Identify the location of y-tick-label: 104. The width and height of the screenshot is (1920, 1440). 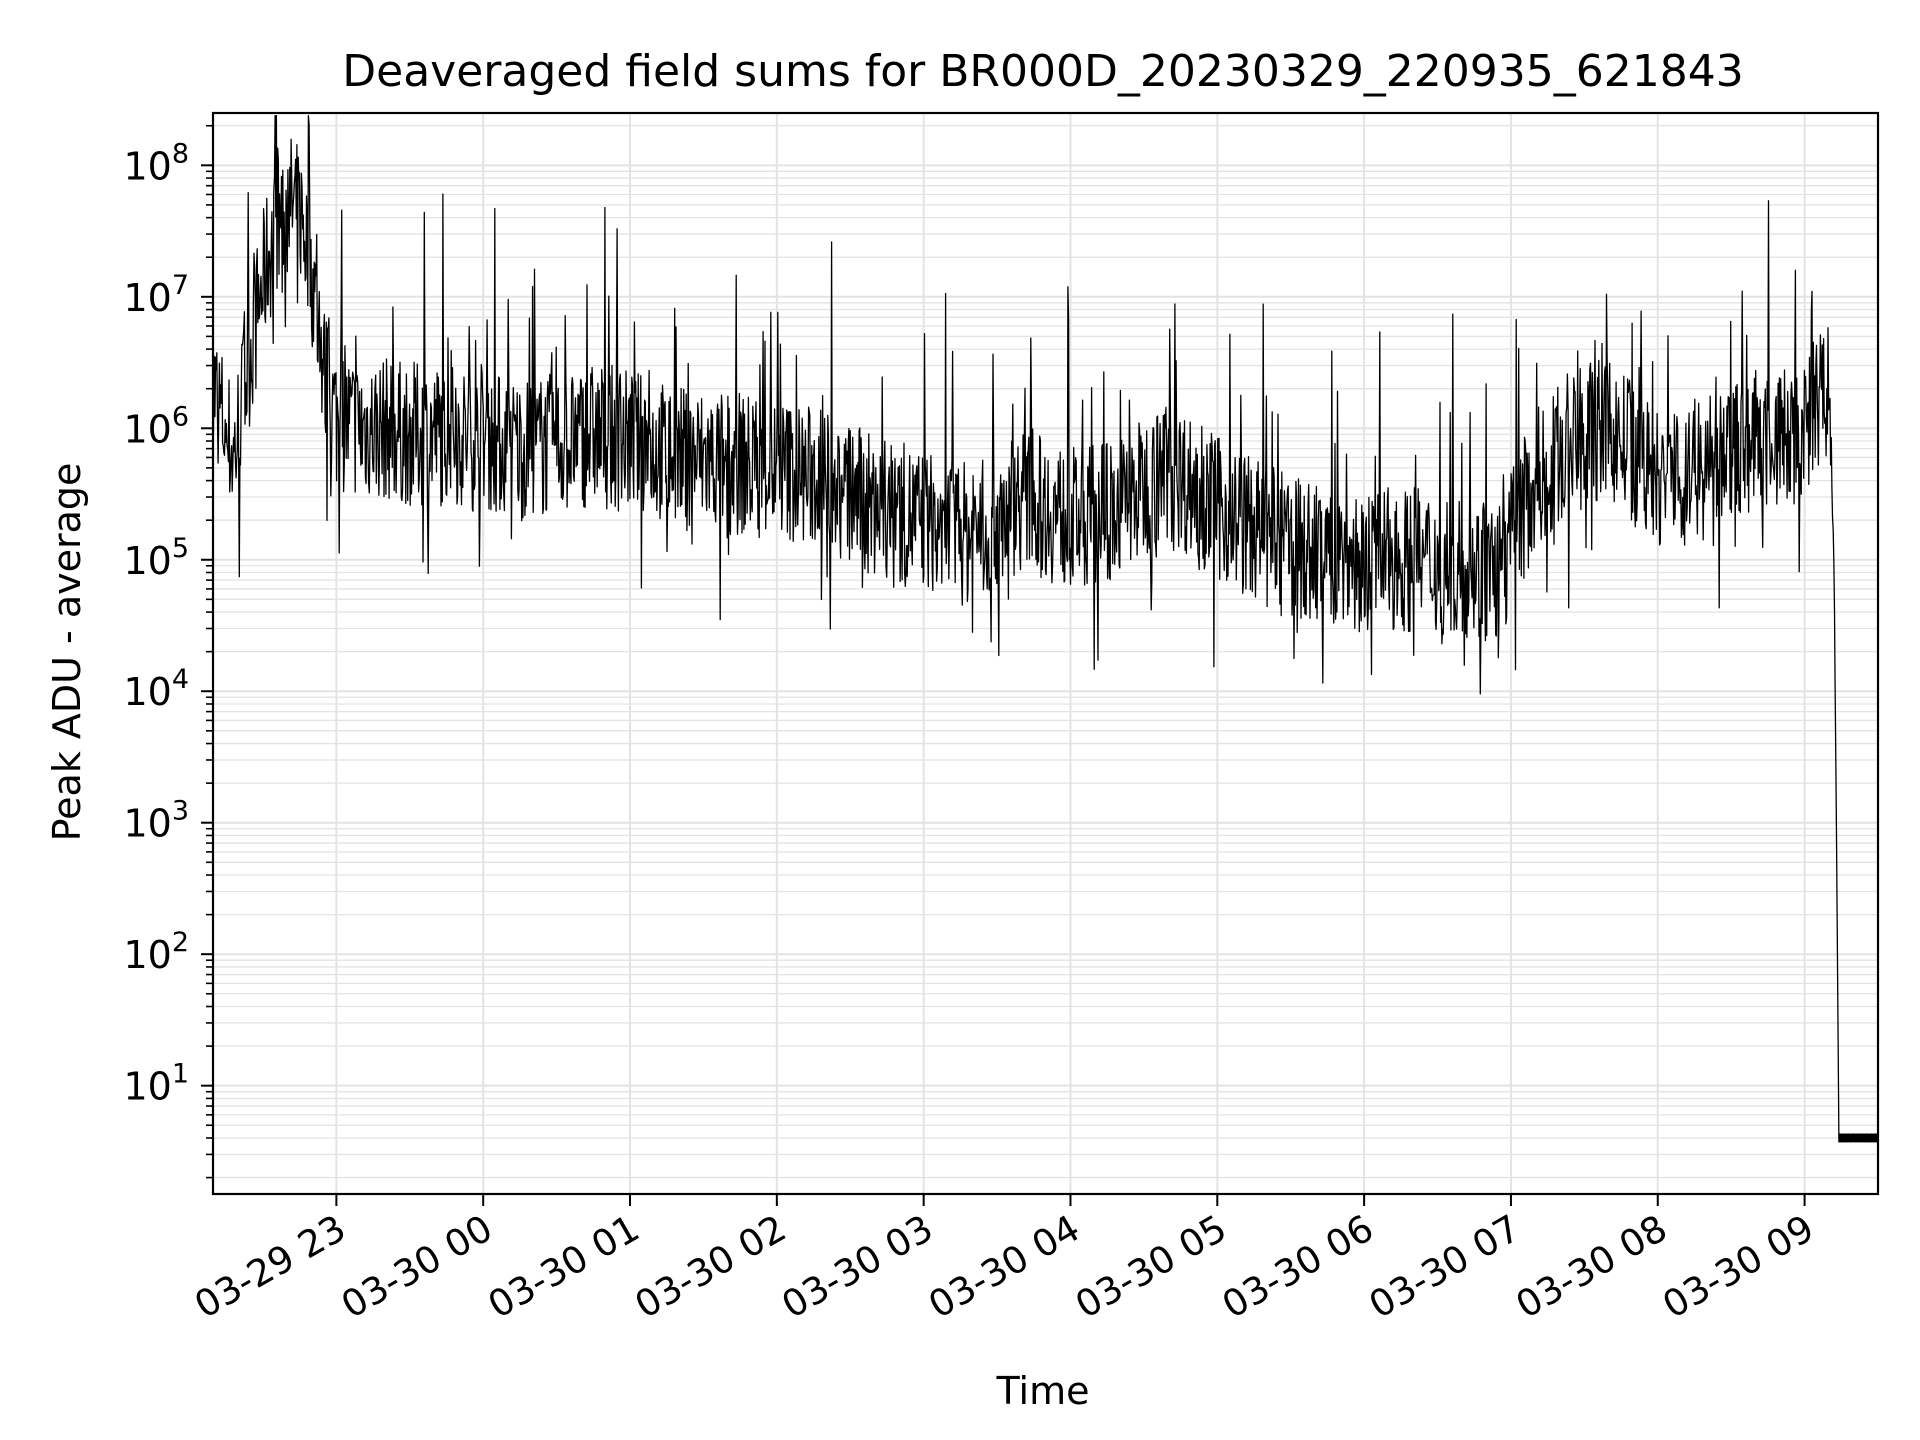
(156, 689).